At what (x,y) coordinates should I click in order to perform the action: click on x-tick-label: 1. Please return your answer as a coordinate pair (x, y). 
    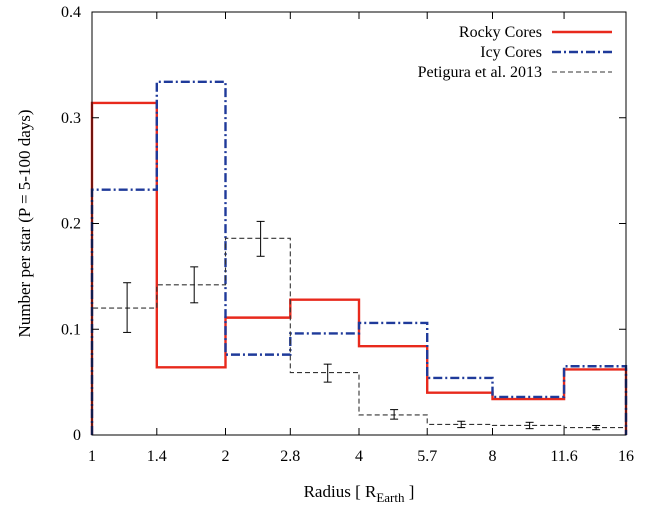
    Looking at the image, I should click on (92, 456).